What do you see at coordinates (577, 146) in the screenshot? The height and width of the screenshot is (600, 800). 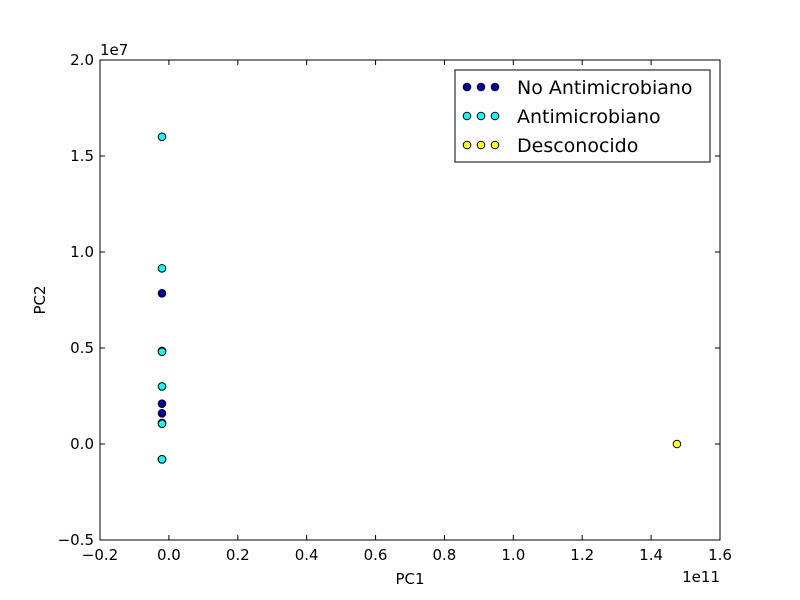 I see `legend-label-3: Desconocido` at bounding box center [577, 146].